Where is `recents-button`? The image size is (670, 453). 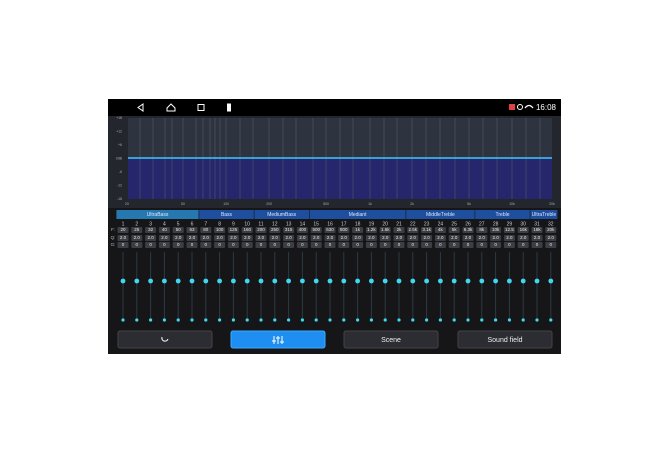 recents-button is located at coordinates (201, 107).